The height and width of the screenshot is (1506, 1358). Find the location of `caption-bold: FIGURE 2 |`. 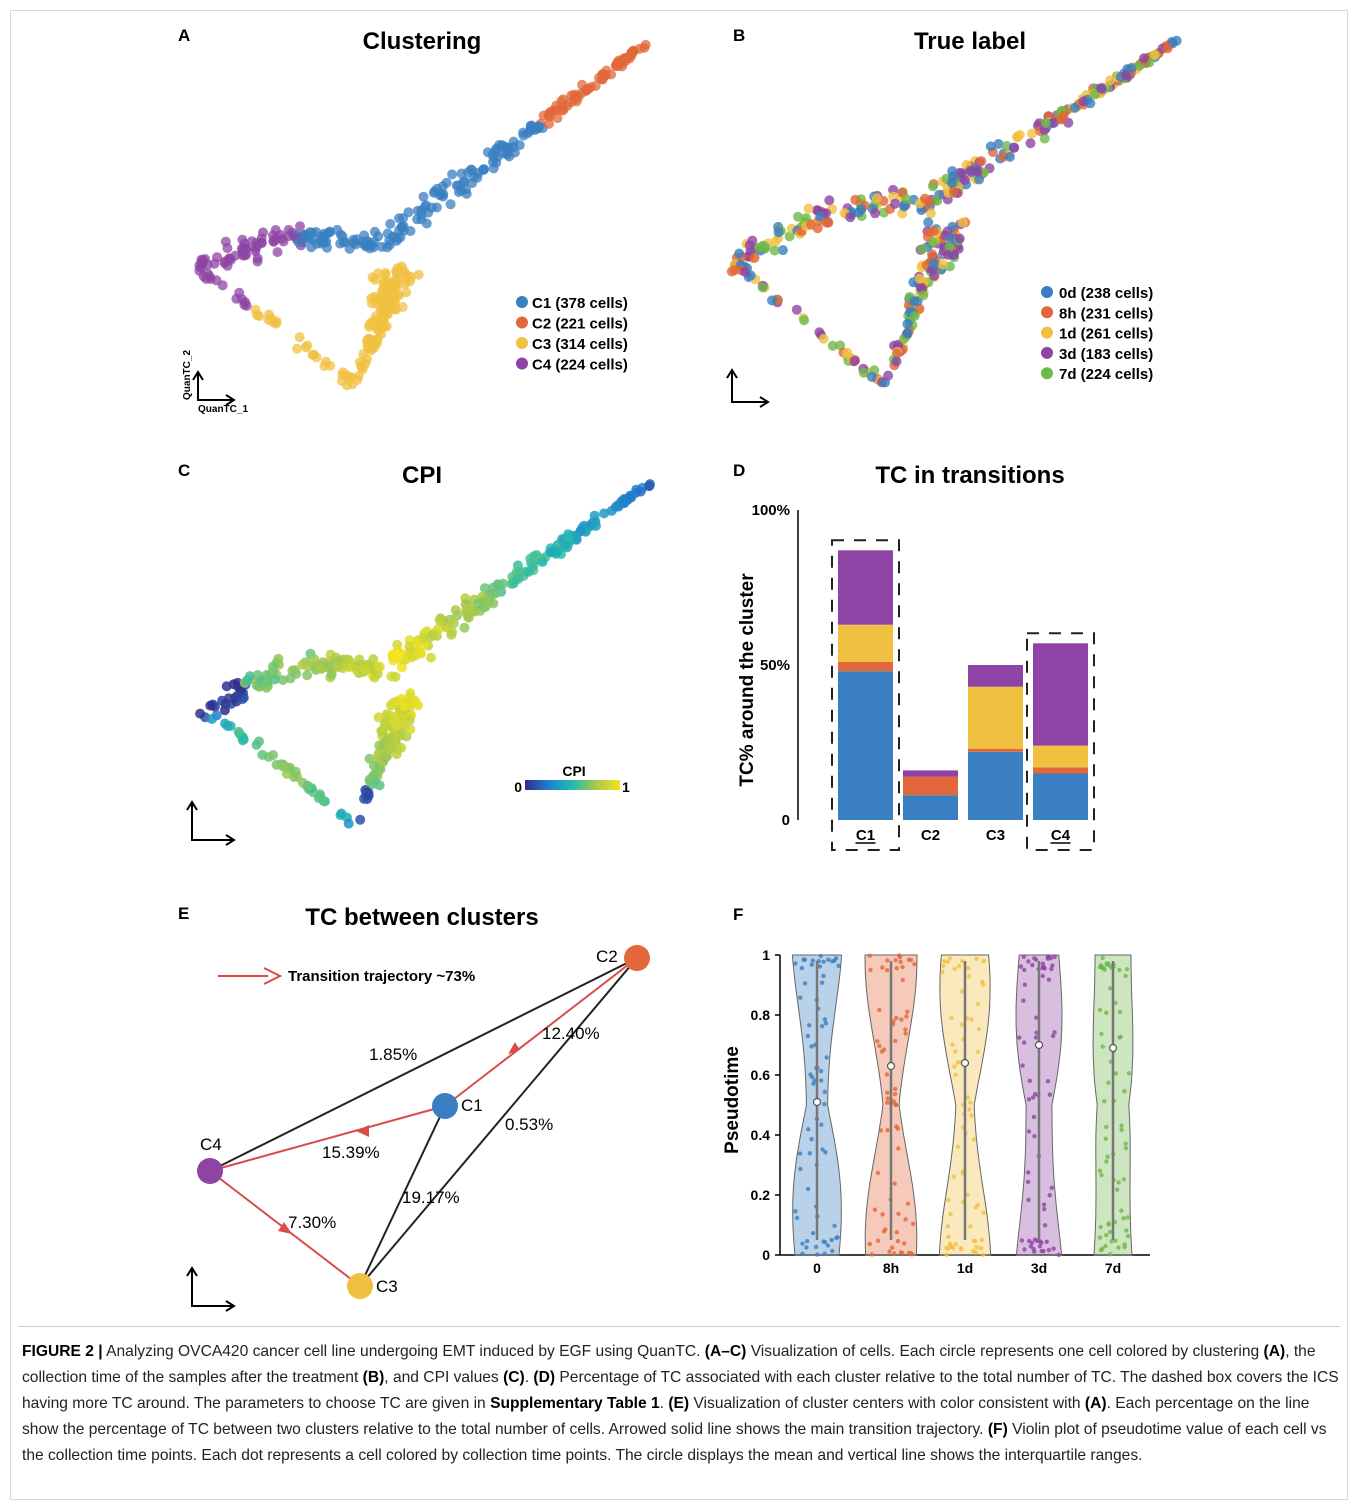

caption-bold: FIGURE 2 | is located at coordinates (62, 1351).